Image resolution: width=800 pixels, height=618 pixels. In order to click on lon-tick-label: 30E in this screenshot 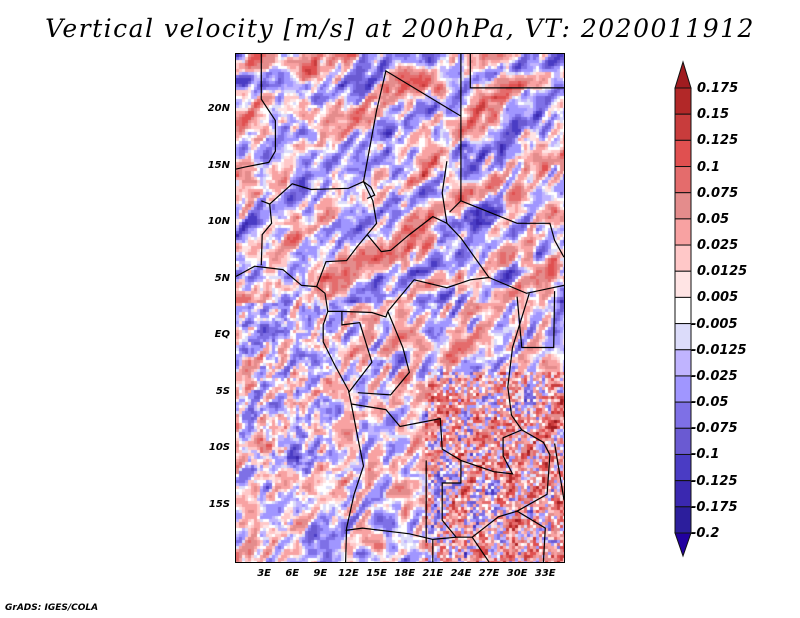, I will do `click(517, 573)`.